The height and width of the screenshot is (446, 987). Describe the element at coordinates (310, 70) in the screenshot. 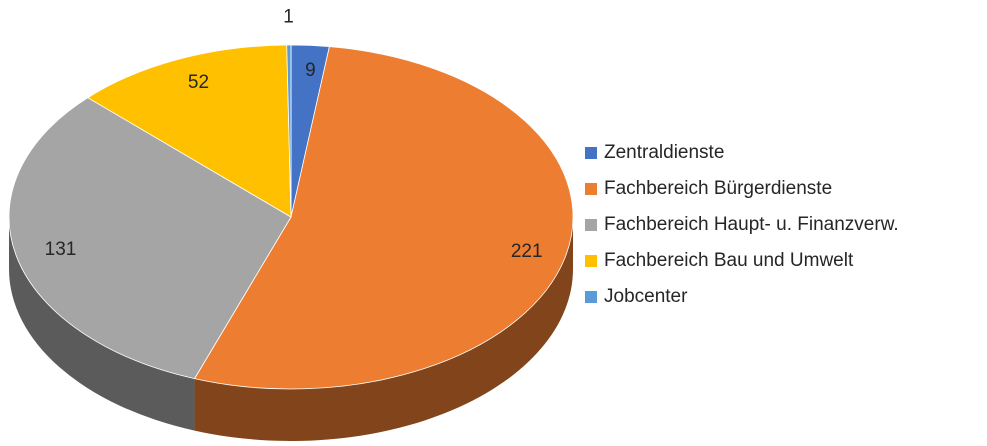

I see `data-label: 9` at that location.